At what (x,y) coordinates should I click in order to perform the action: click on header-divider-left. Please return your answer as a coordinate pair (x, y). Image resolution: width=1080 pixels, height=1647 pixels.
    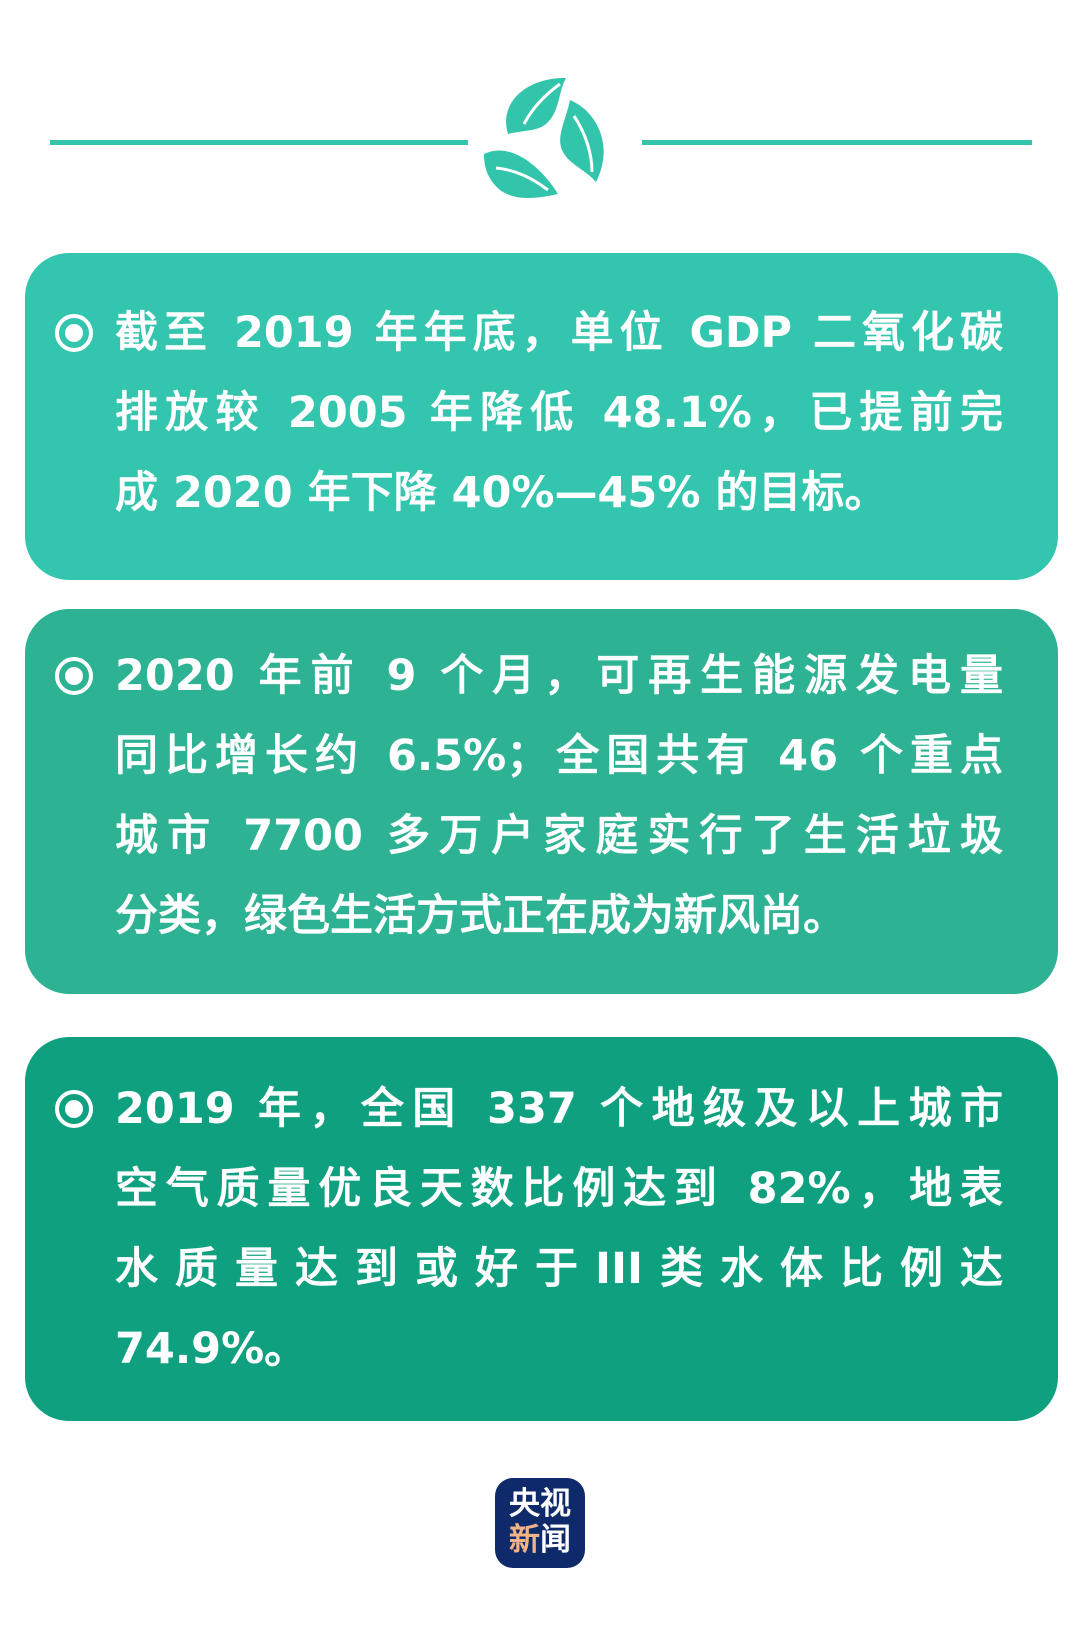
    Looking at the image, I should click on (259, 142).